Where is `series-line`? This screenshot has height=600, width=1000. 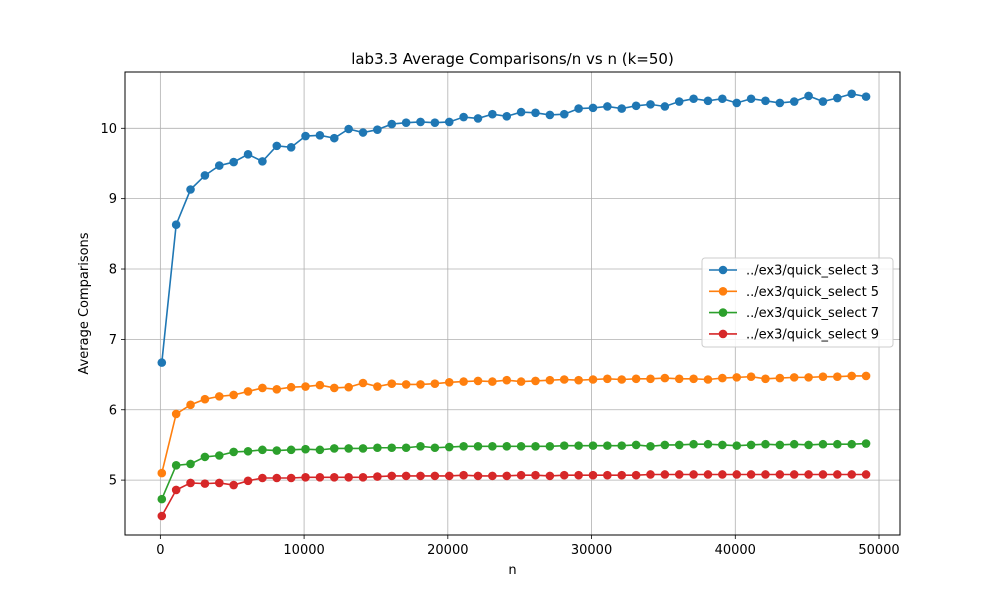 series-line is located at coordinates (514, 471).